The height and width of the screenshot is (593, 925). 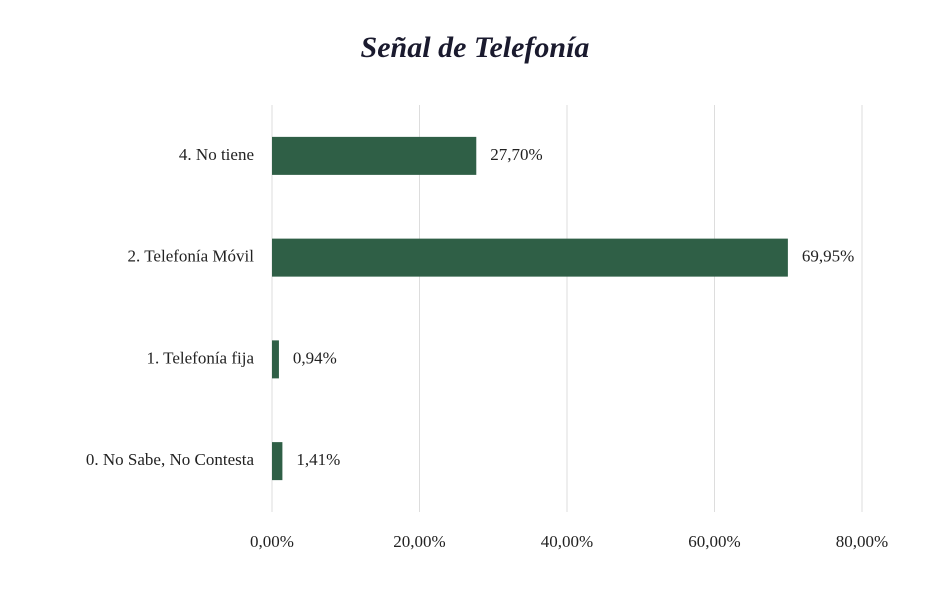 I want to click on data-label: 69,95%, so click(x=828, y=256).